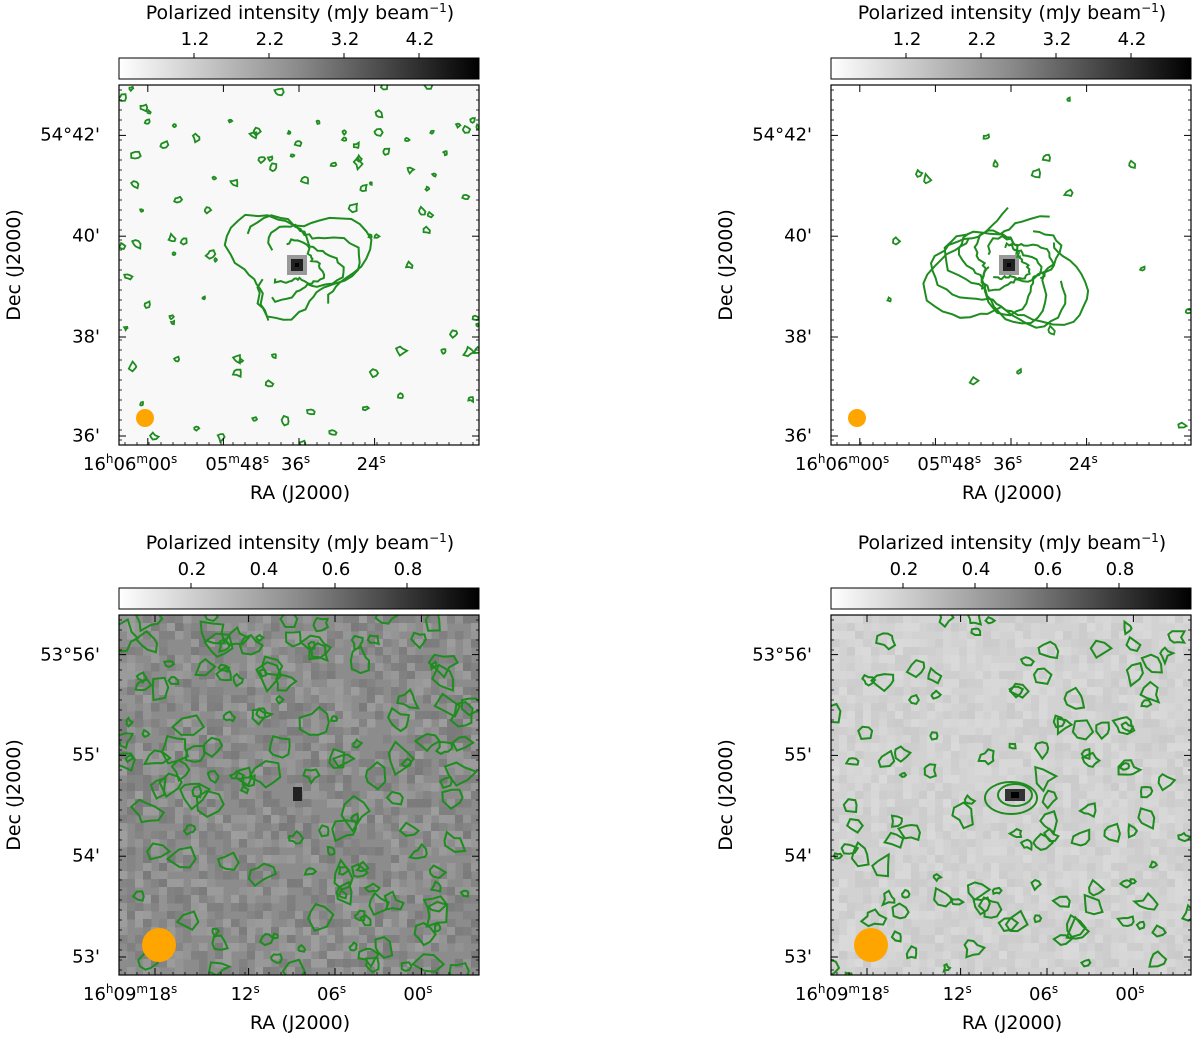 This screenshot has height=1050, width=1200. What do you see at coordinates (949, 463) in the screenshot?
I see `x-tick-label: 05m48s` at bounding box center [949, 463].